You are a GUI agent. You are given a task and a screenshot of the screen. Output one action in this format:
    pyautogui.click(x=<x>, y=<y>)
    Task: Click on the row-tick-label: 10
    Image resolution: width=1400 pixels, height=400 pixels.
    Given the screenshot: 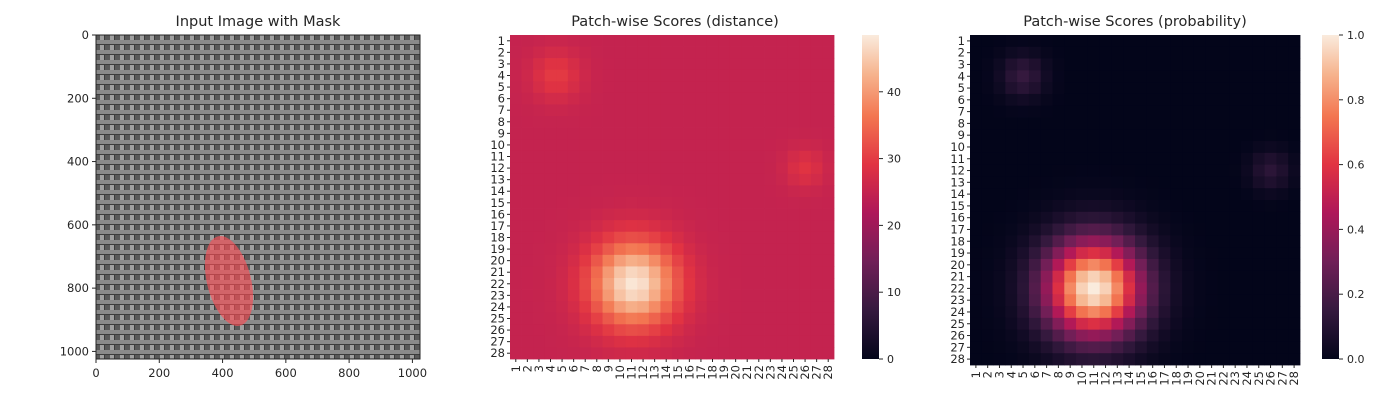 What is the action you would take?
    pyautogui.click(x=497, y=145)
    